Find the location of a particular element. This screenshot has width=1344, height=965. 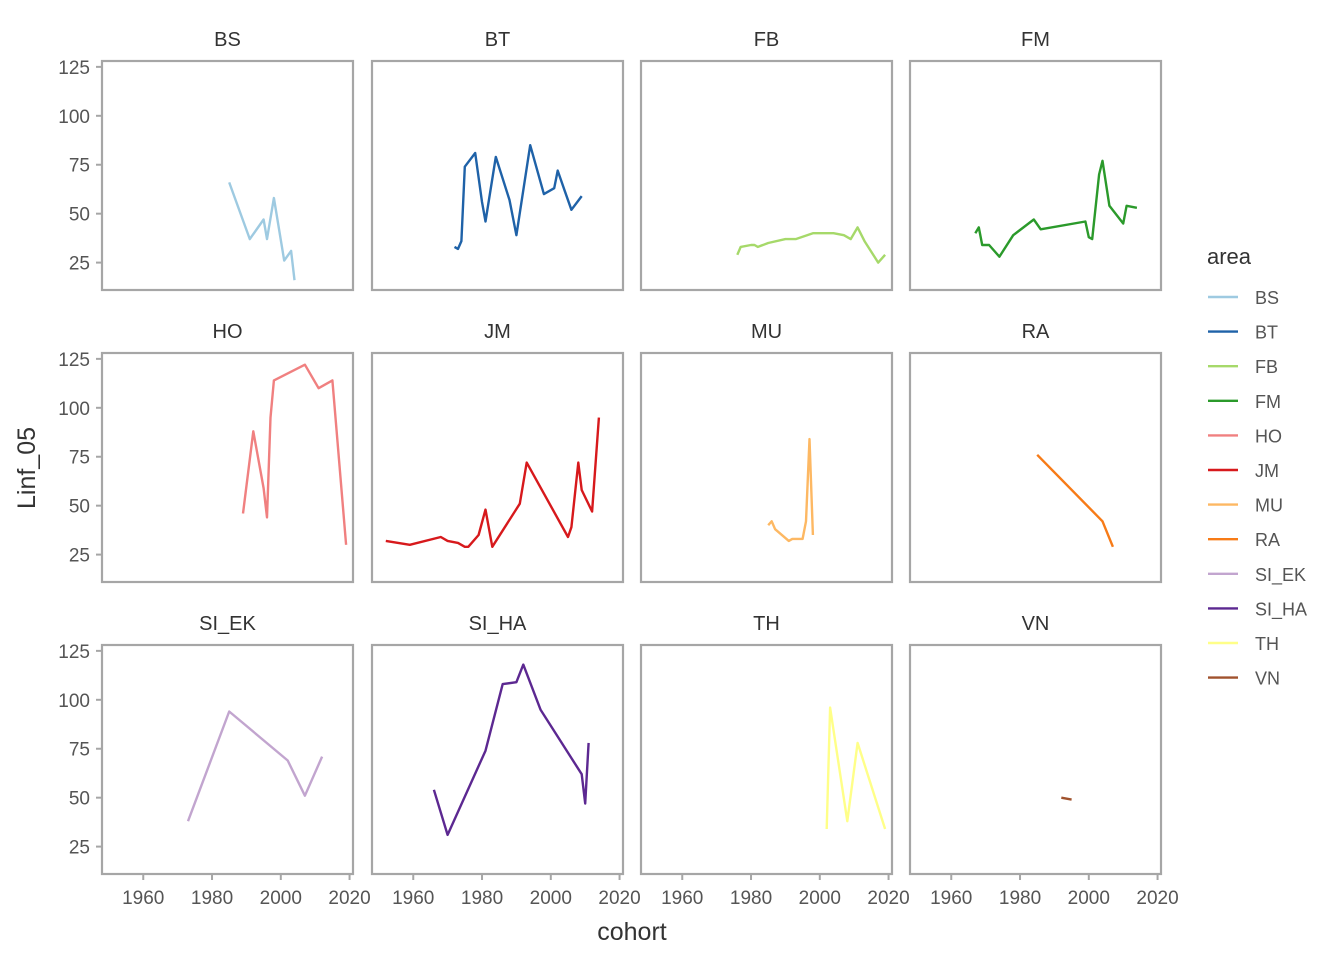

panel-border-fb is located at coordinates (766, 175).